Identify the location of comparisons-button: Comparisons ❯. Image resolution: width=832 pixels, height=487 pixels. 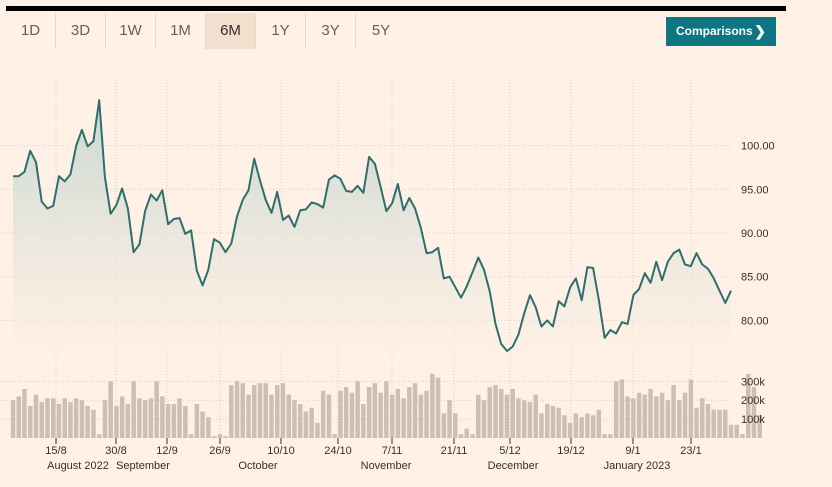
(721, 31).